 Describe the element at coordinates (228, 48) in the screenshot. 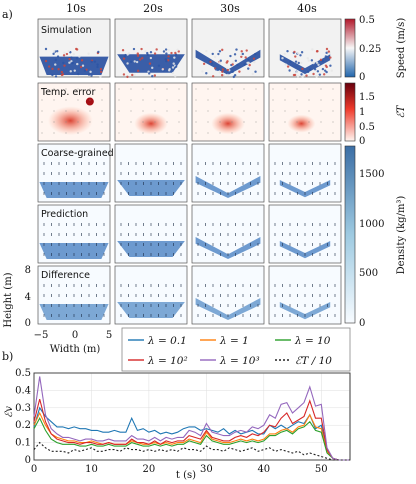

I see `panel-frame` at that location.